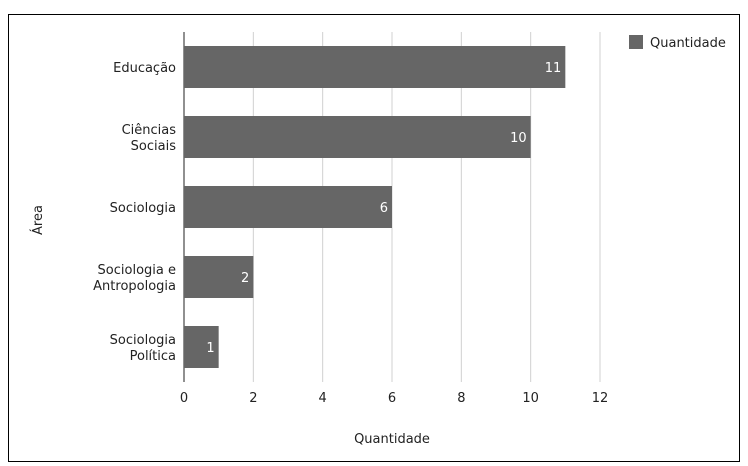 The height and width of the screenshot is (466, 748). What do you see at coordinates (38, 220) in the screenshot?
I see `y-axis-title: Área` at bounding box center [38, 220].